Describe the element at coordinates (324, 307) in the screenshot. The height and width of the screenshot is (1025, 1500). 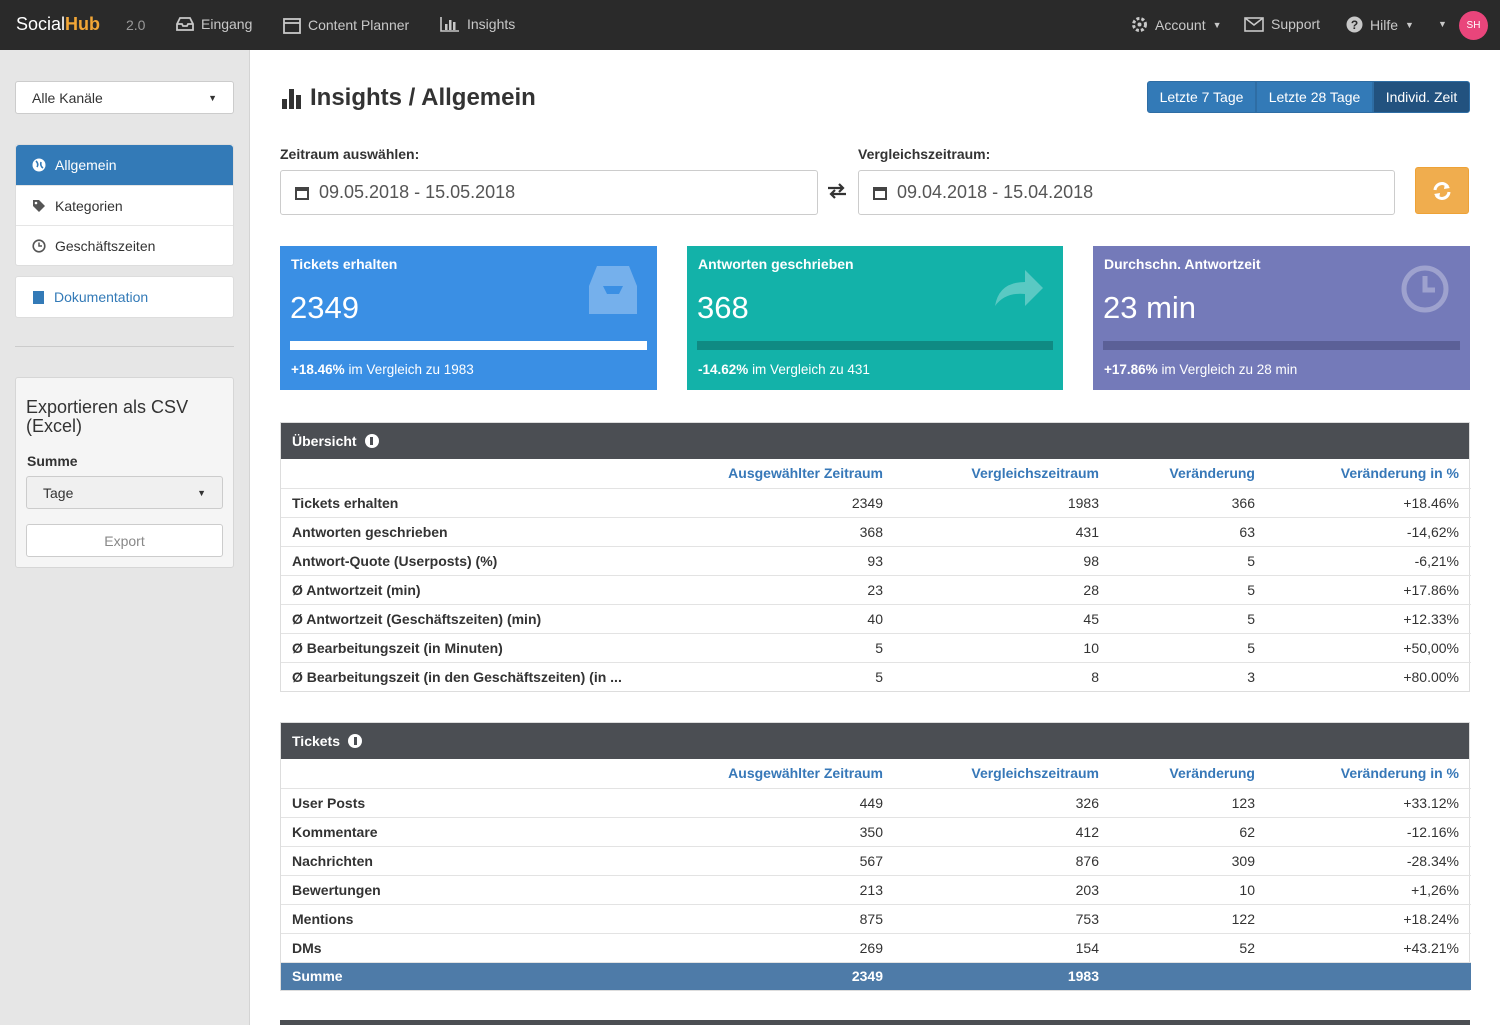
I see `card-value: 2349` at that location.